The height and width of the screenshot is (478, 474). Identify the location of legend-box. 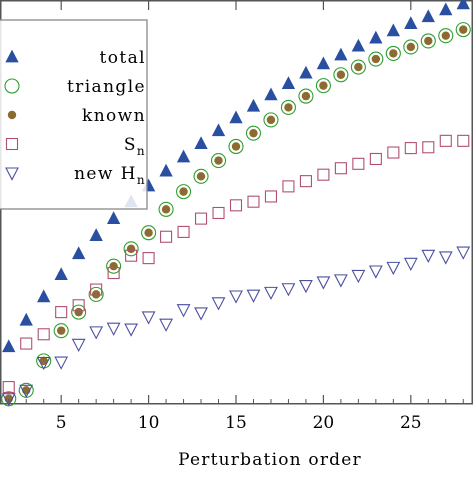
(74, 114).